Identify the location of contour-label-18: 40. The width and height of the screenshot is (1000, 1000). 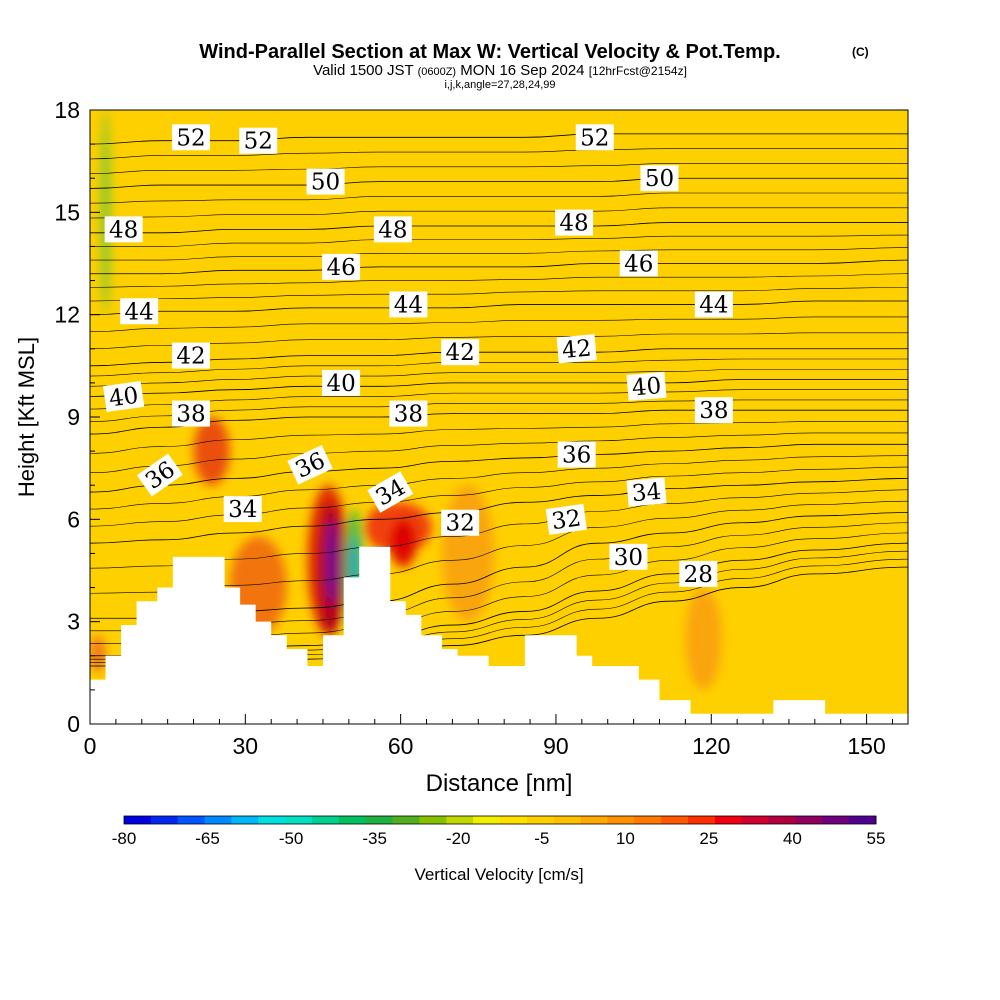
(646, 386).